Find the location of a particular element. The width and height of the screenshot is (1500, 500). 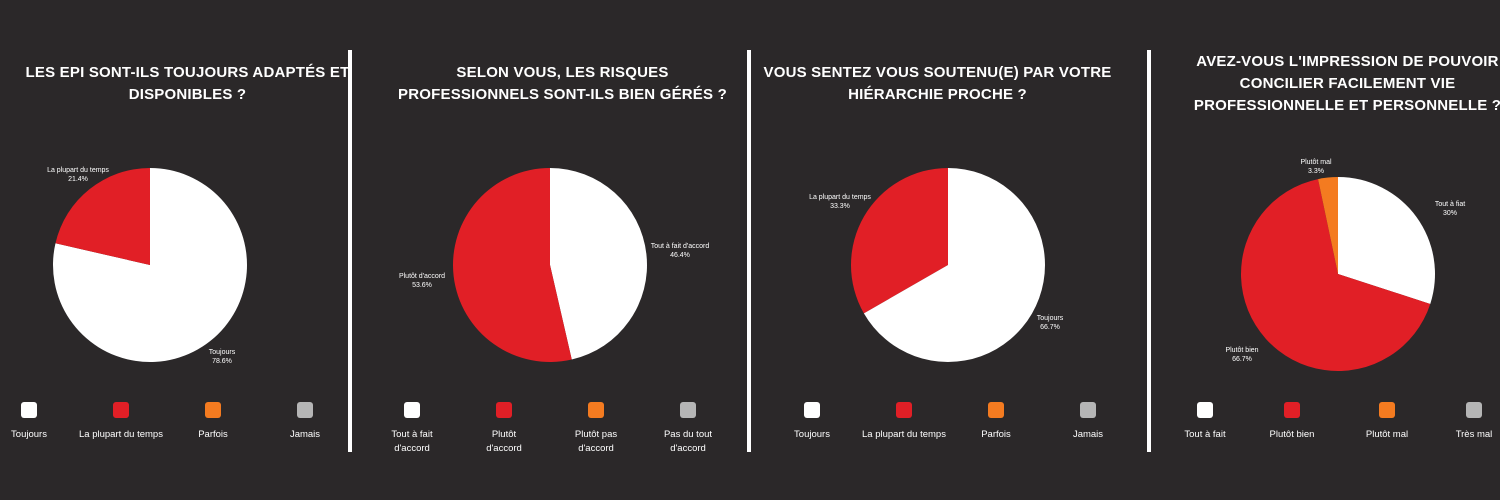

legend-item: Plutôt d'accord is located at coordinates (504, 429).